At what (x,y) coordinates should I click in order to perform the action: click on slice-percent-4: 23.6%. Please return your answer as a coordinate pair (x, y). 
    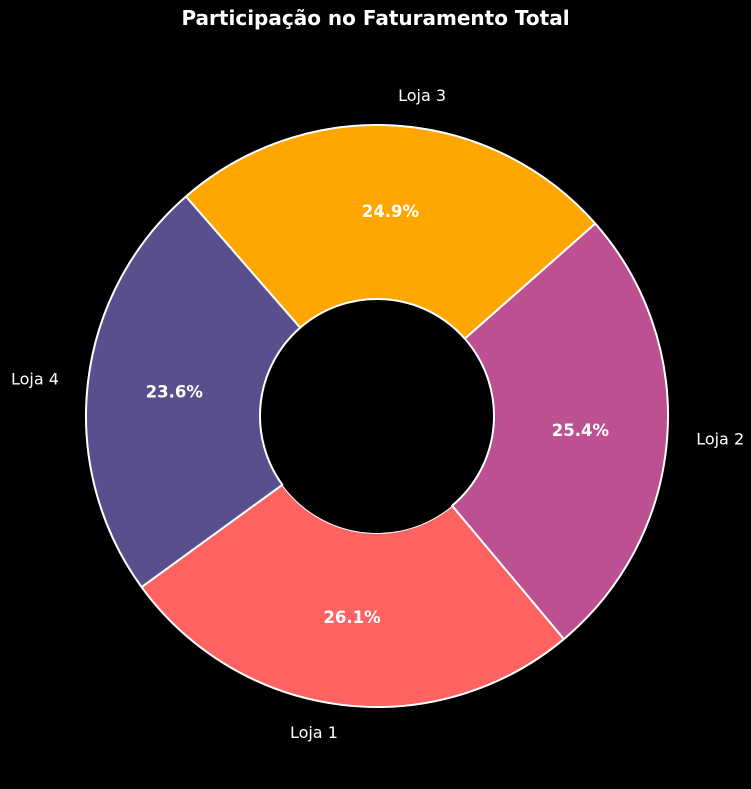
    Looking at the image, I should click on (175, 391).